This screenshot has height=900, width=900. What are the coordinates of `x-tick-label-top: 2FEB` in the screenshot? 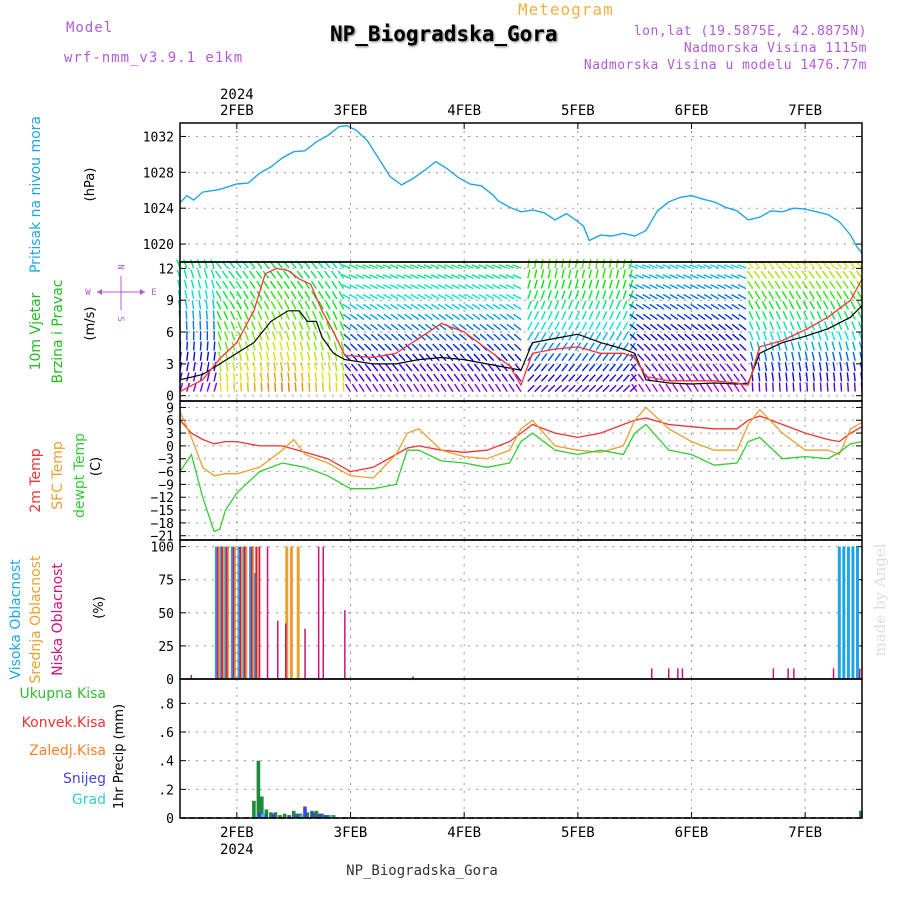 It's located at (237, 111).